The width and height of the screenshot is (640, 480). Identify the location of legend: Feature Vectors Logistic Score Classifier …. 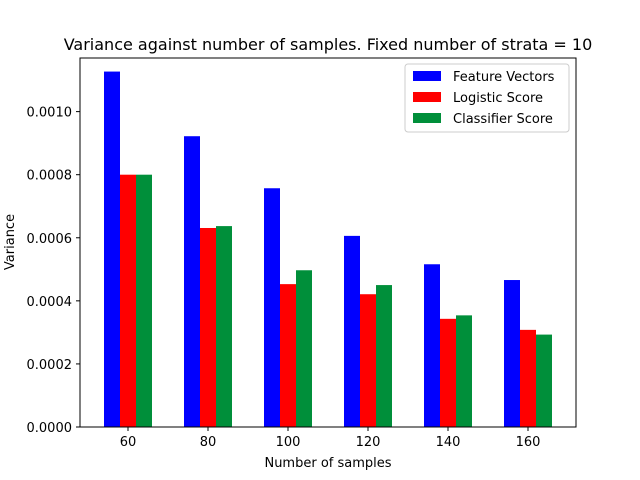
(487, 98).